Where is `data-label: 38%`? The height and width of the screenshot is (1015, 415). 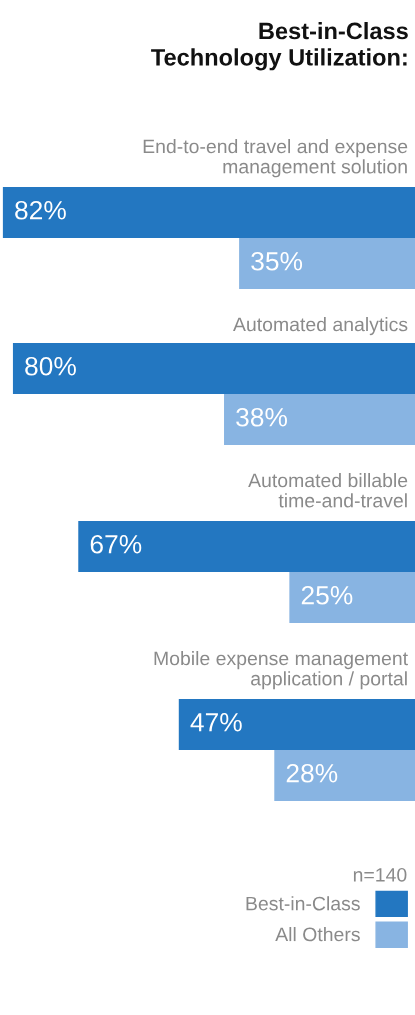 data-label: 38% is located at coordinates (262, 417).